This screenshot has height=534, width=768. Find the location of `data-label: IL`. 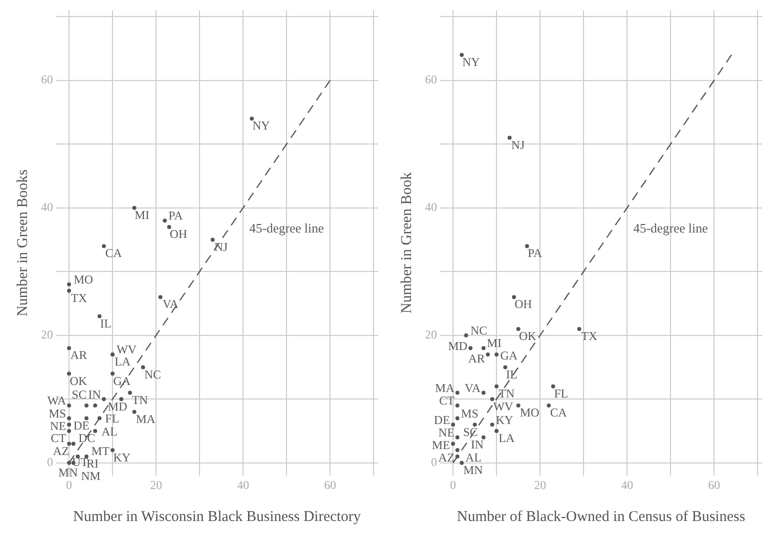

data-label: IL is located at coordinates (512, 374).